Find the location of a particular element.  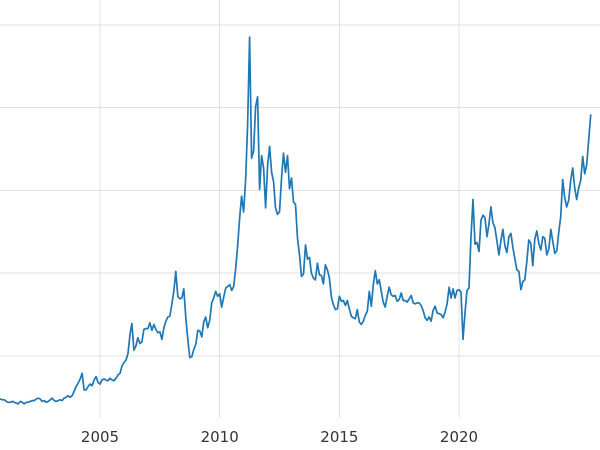

x-tick-label: 2005 is located at coordinates (100, 437).